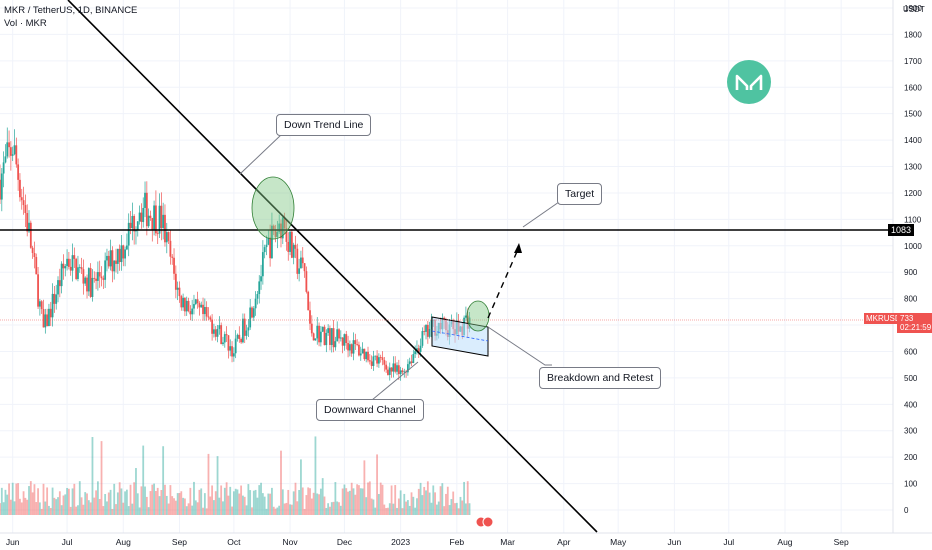  Describe the element at coordinates (728, 542) in the screenshot. I see `time-tick-label: Jul` at that location.